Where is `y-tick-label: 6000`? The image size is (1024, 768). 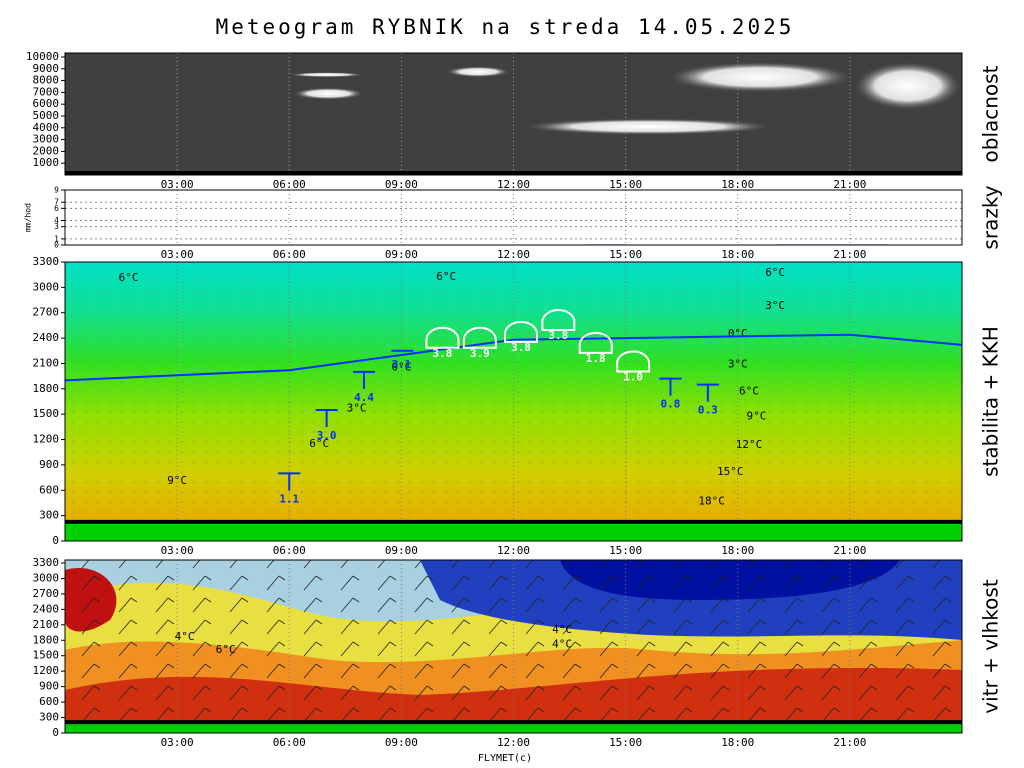 y-tick-label: 6000 is located at coordinates (46, 103).